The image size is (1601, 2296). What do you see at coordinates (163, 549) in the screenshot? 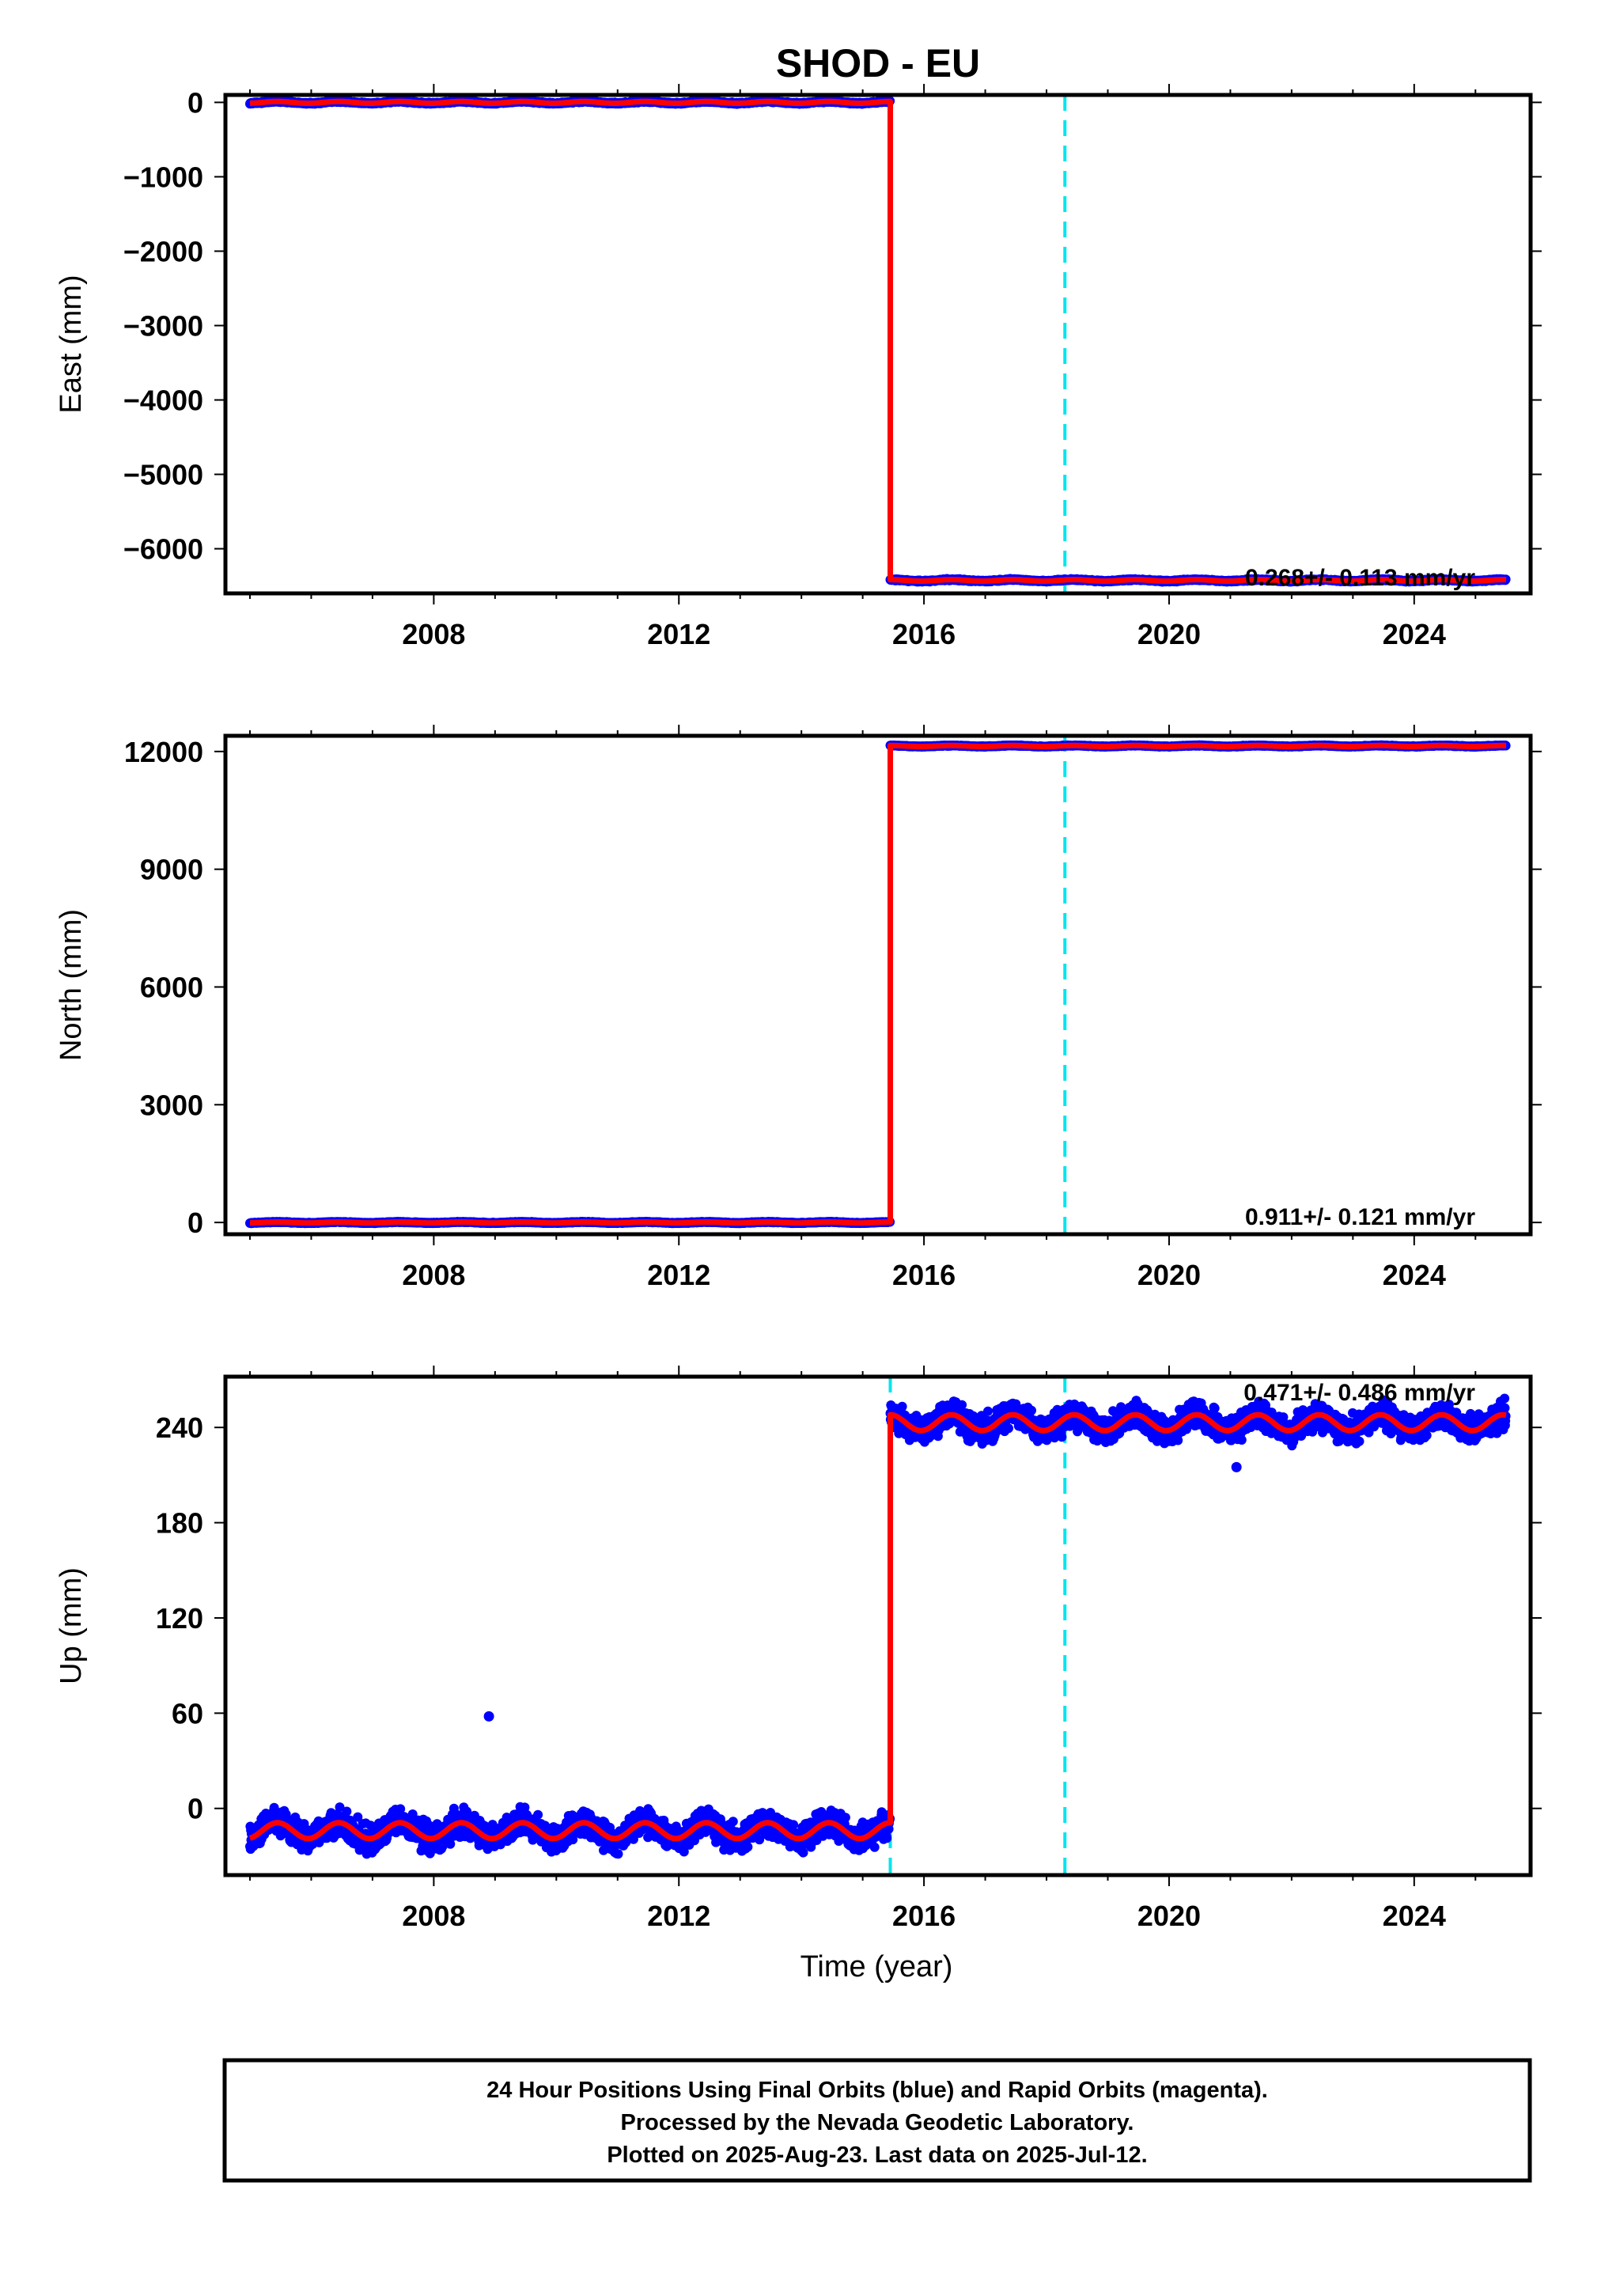
I see `east-y-tick-label: −6000` at bounding box center [163, 549].